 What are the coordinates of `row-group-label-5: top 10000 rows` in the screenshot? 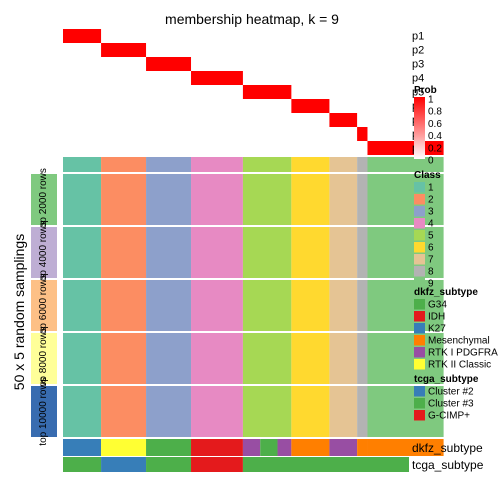 It's located at (43, 411).